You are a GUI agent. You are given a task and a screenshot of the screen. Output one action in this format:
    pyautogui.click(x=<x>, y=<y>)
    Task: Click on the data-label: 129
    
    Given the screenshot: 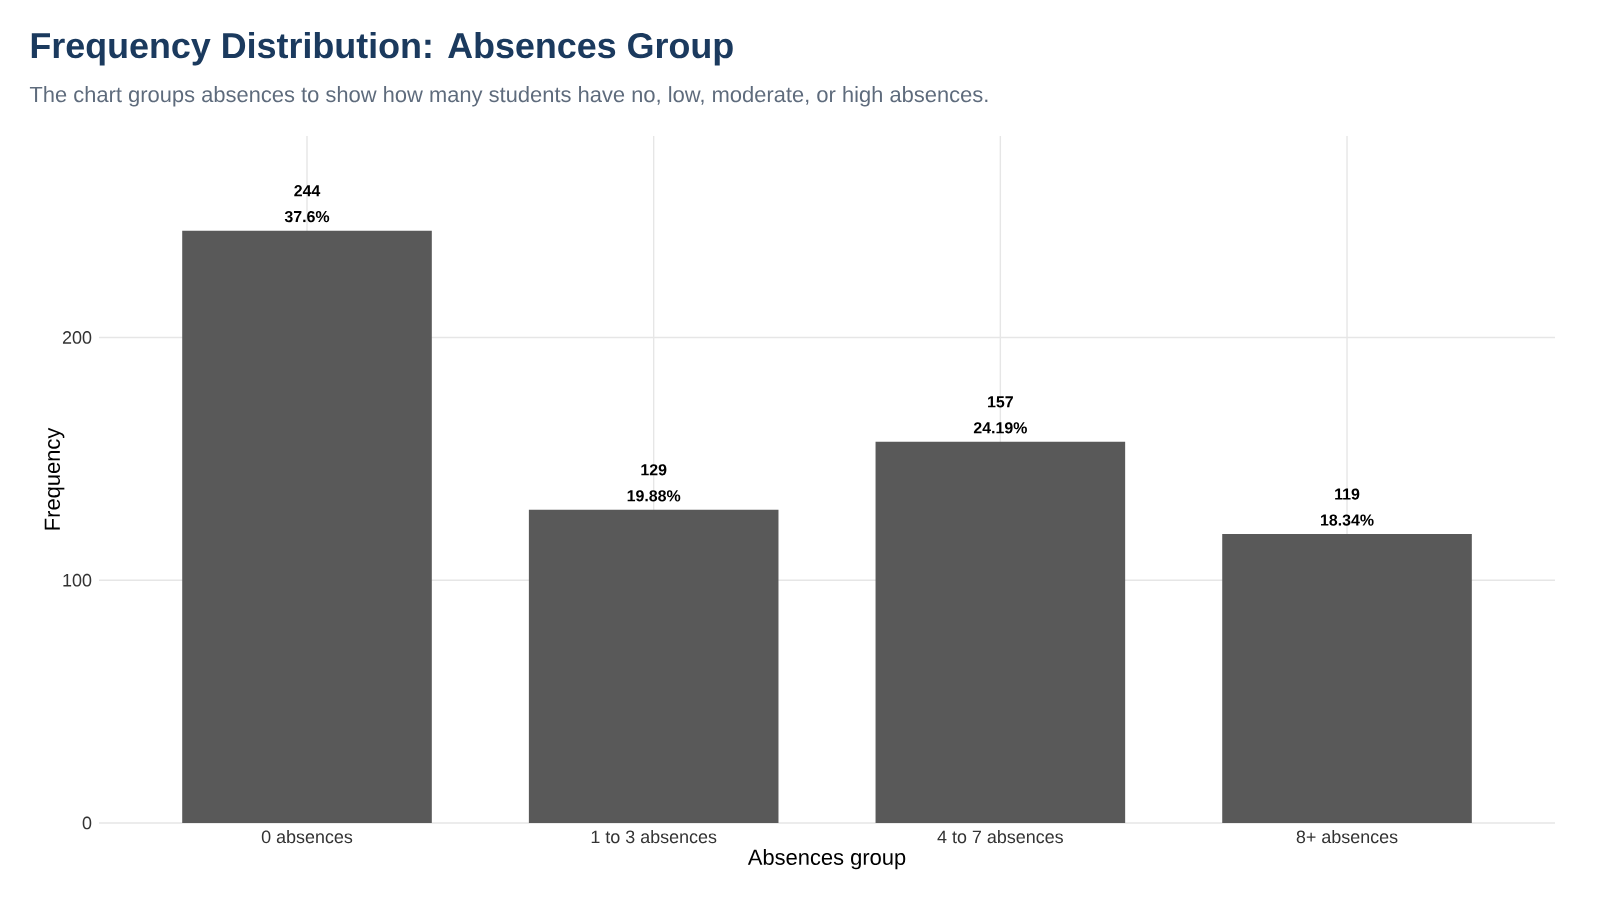 What is the action you would take?
    pyautogui.click(x=654, y=470)
    